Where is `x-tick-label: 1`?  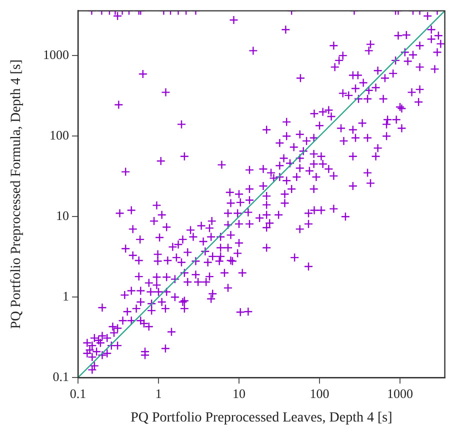 x-tick-label: 1 is located at coordinates (158, 393).